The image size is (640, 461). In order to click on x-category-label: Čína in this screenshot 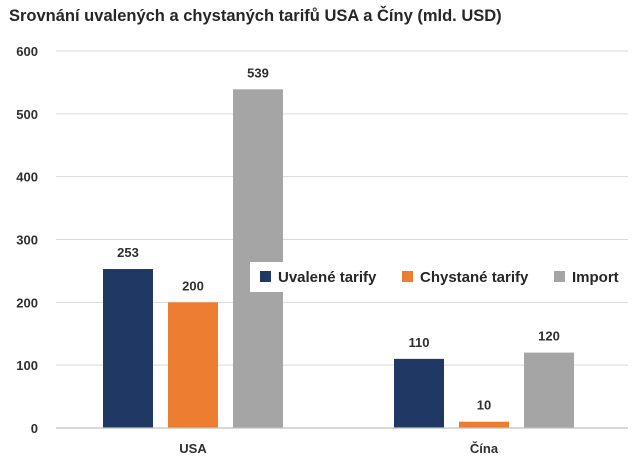, I will do `click(484, 448)`.